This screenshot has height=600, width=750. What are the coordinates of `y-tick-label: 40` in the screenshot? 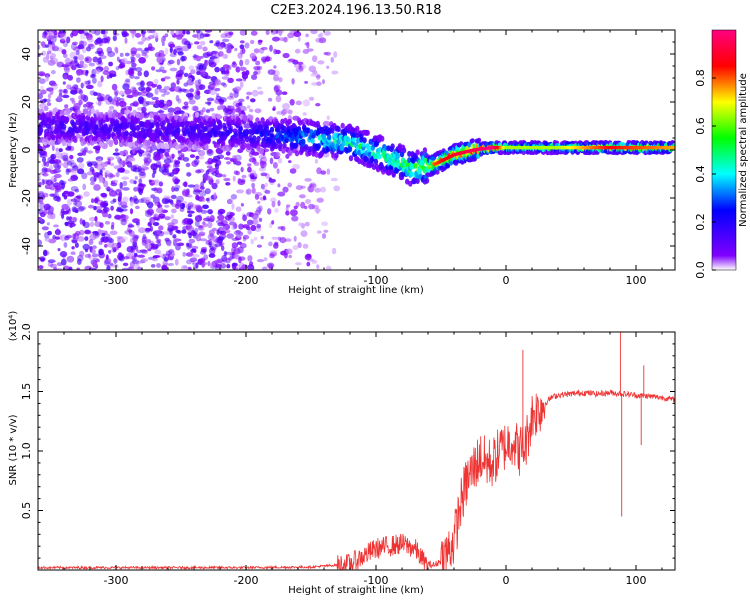 It's located at (26, 54).